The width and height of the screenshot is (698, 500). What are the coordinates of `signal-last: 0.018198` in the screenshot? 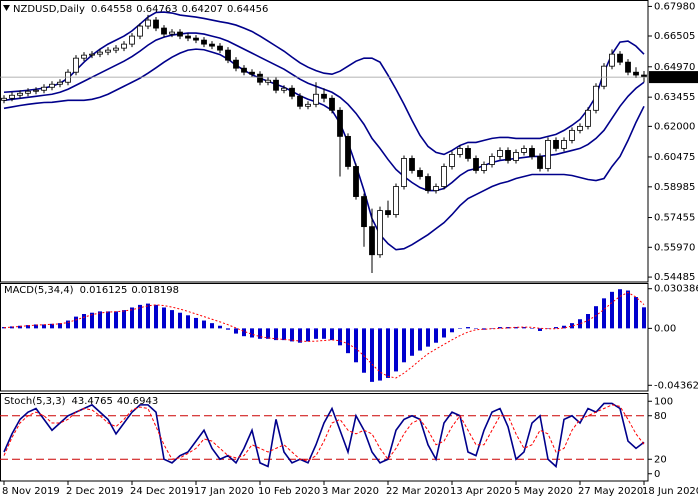 It's located at (155, 290).